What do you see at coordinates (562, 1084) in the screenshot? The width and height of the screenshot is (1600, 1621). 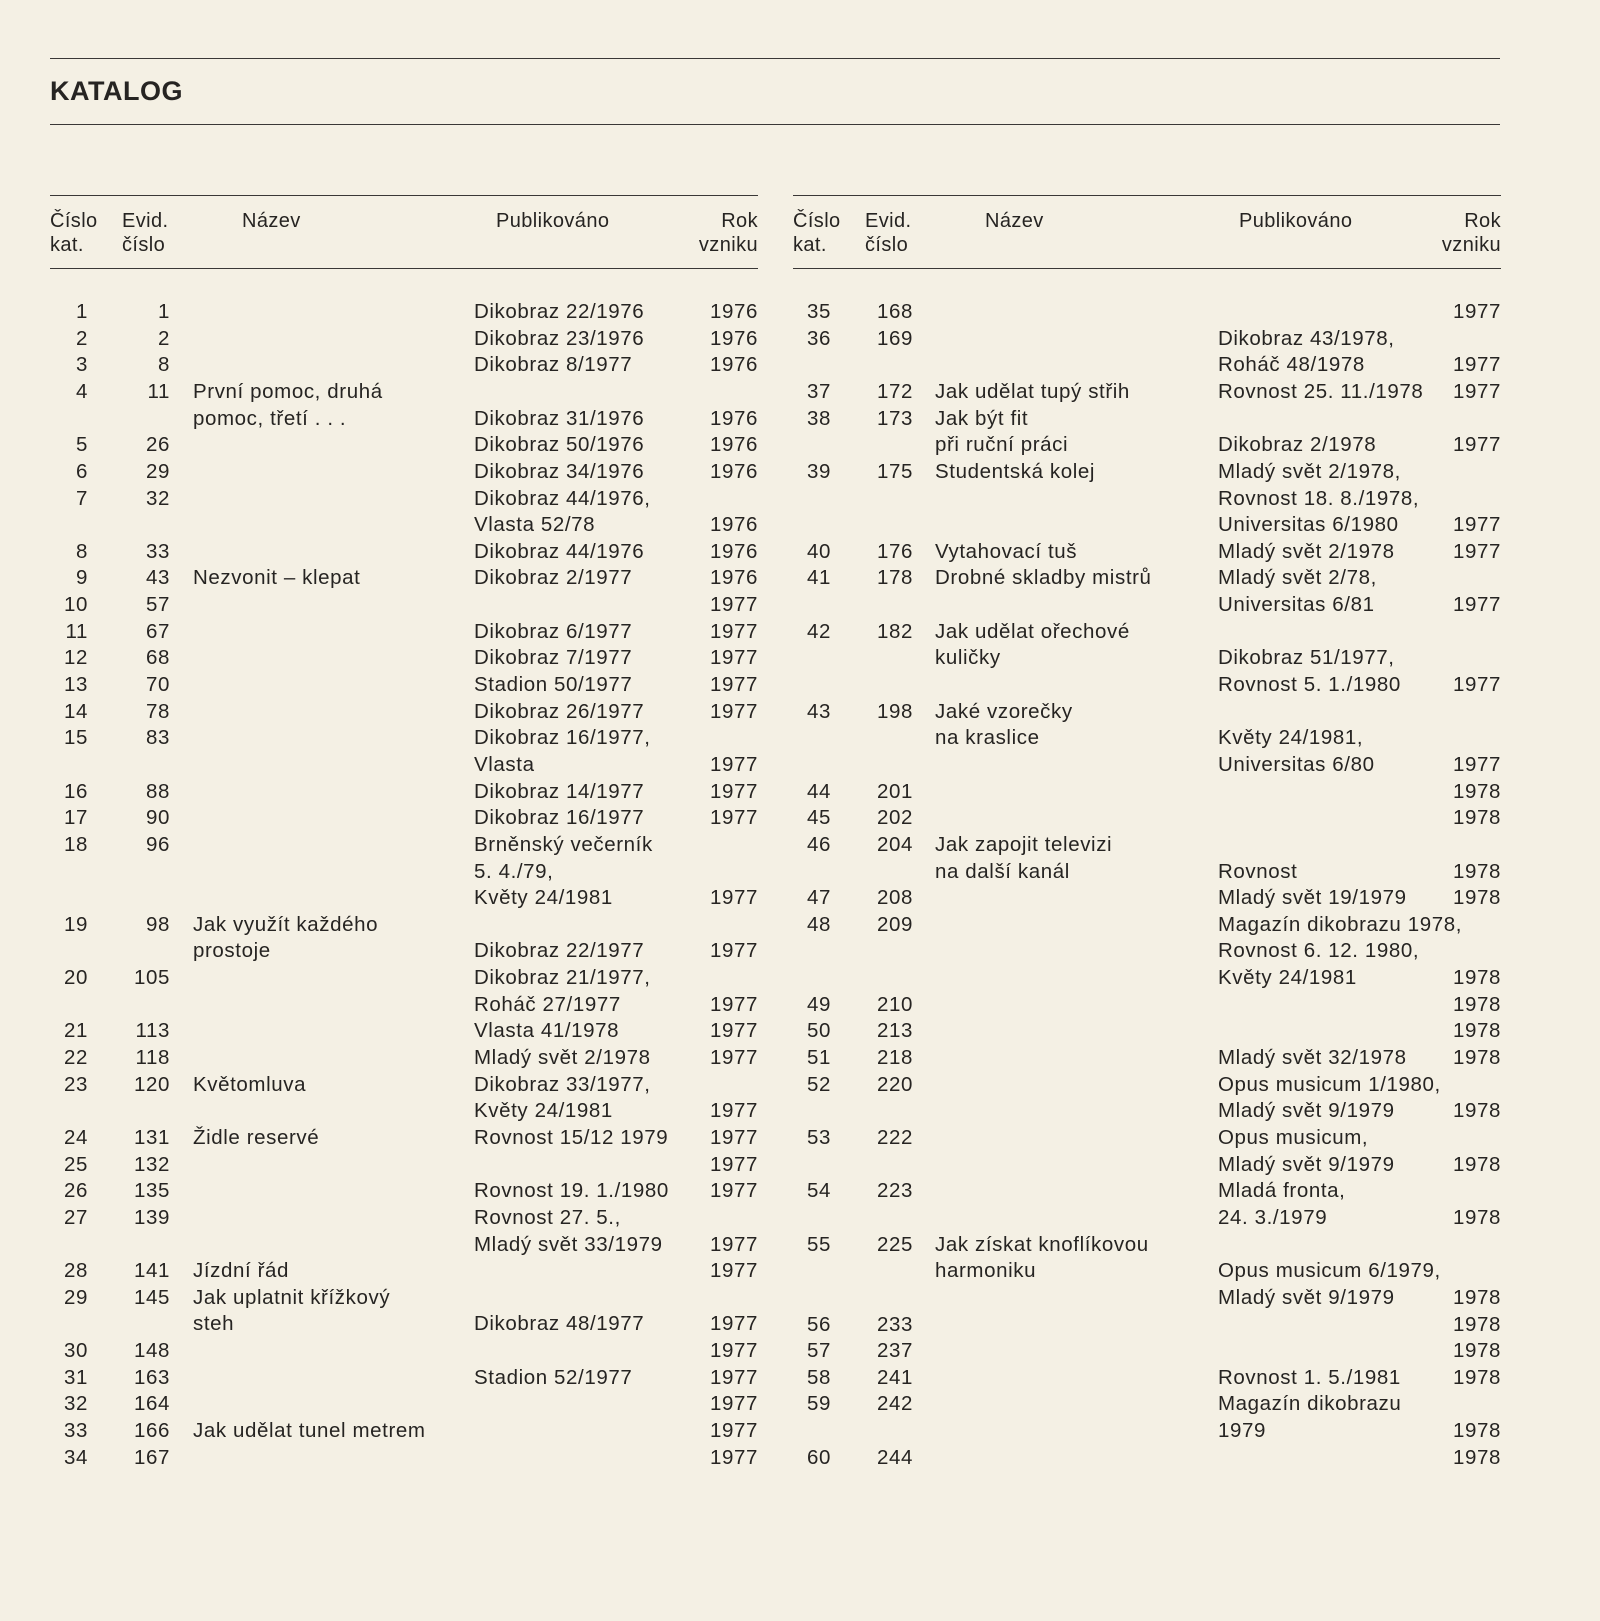 I see `publication-line: Dikobraz 33/1977,` at bounding box center [562, 1084].